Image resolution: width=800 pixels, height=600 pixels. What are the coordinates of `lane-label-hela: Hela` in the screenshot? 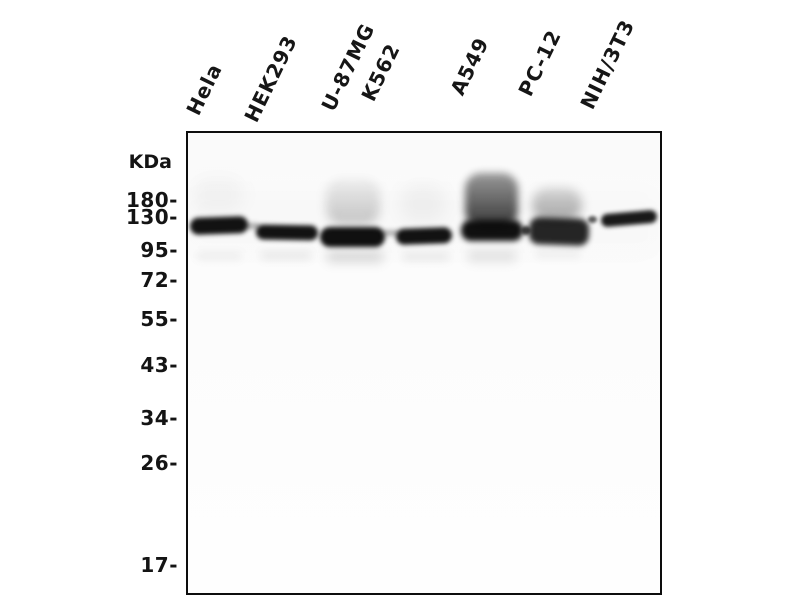 It's located at (204, 89).